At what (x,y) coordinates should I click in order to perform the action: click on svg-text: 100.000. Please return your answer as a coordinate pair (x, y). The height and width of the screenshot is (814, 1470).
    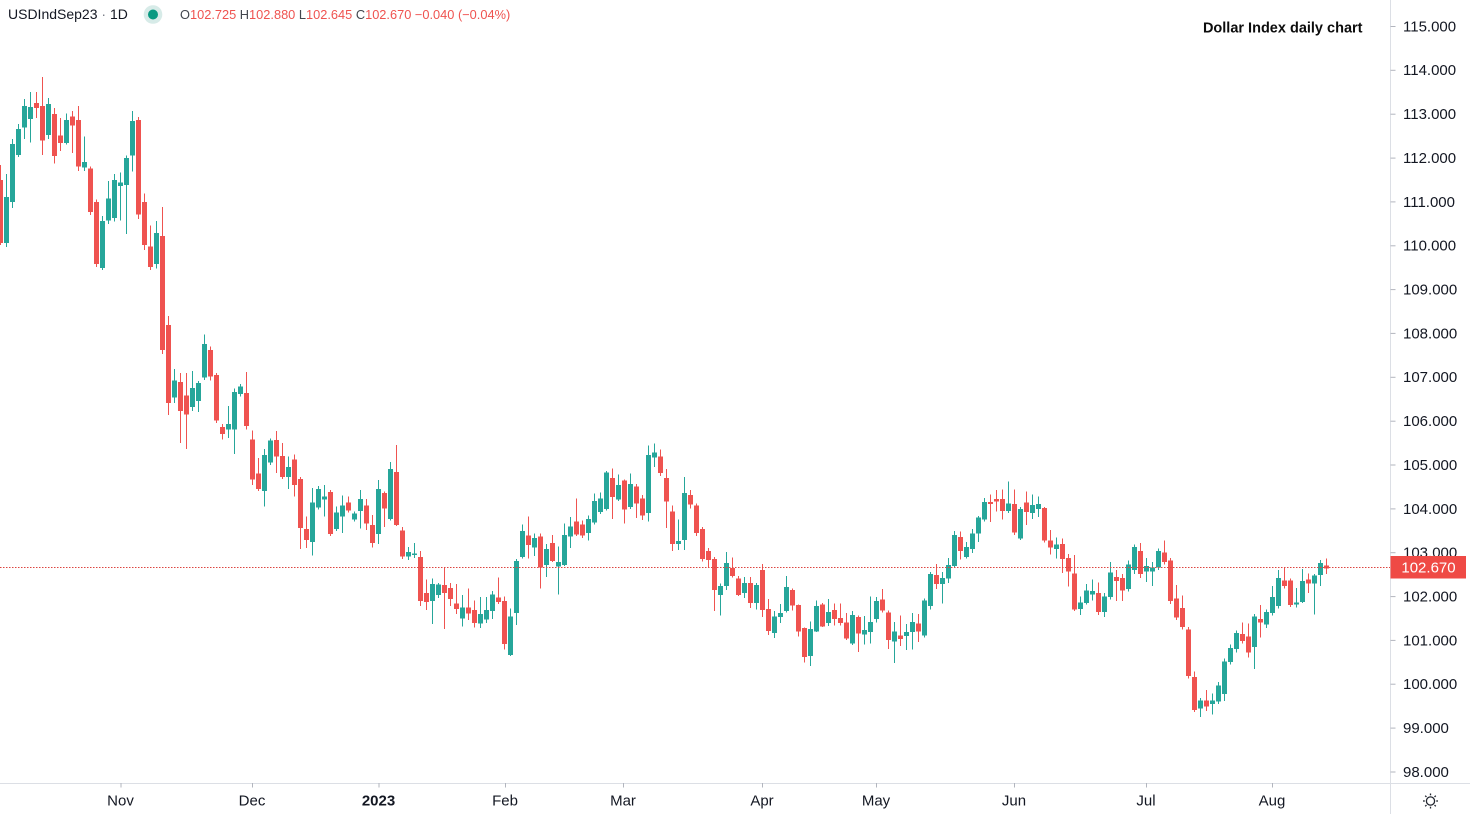
    Looking at the image, I should click on (1430, 684).